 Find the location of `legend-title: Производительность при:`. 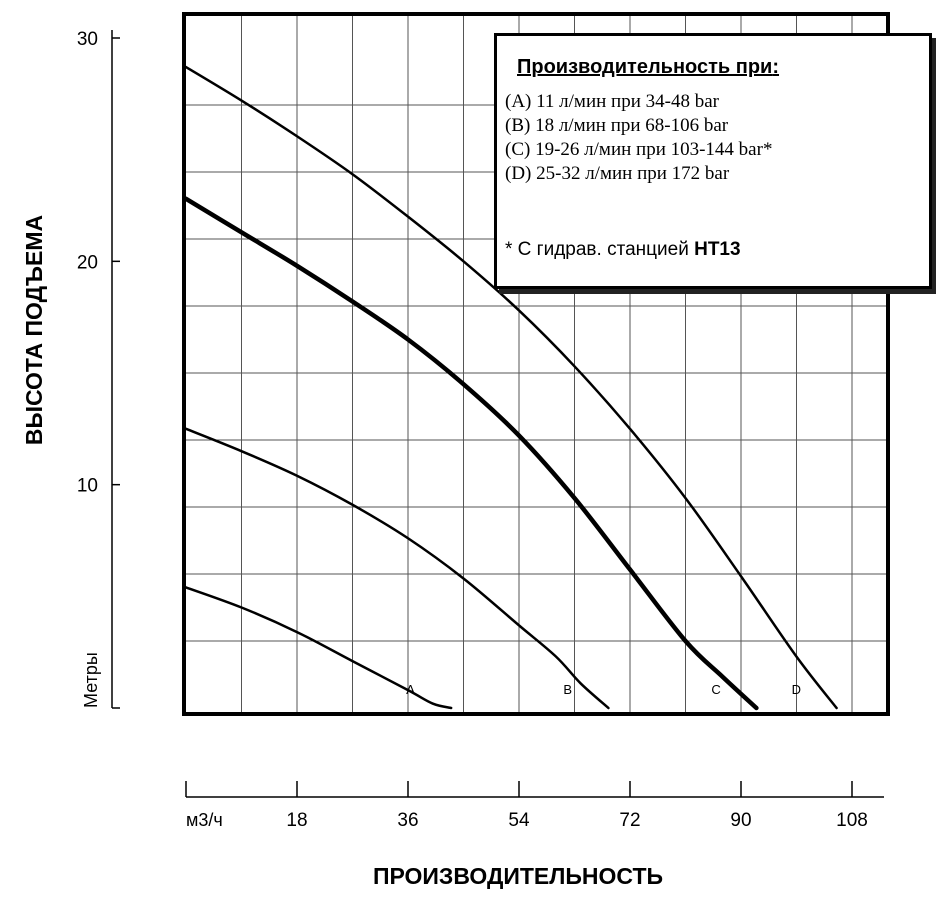

legend-title: Производительность при: is located at coordinates (648, 67).